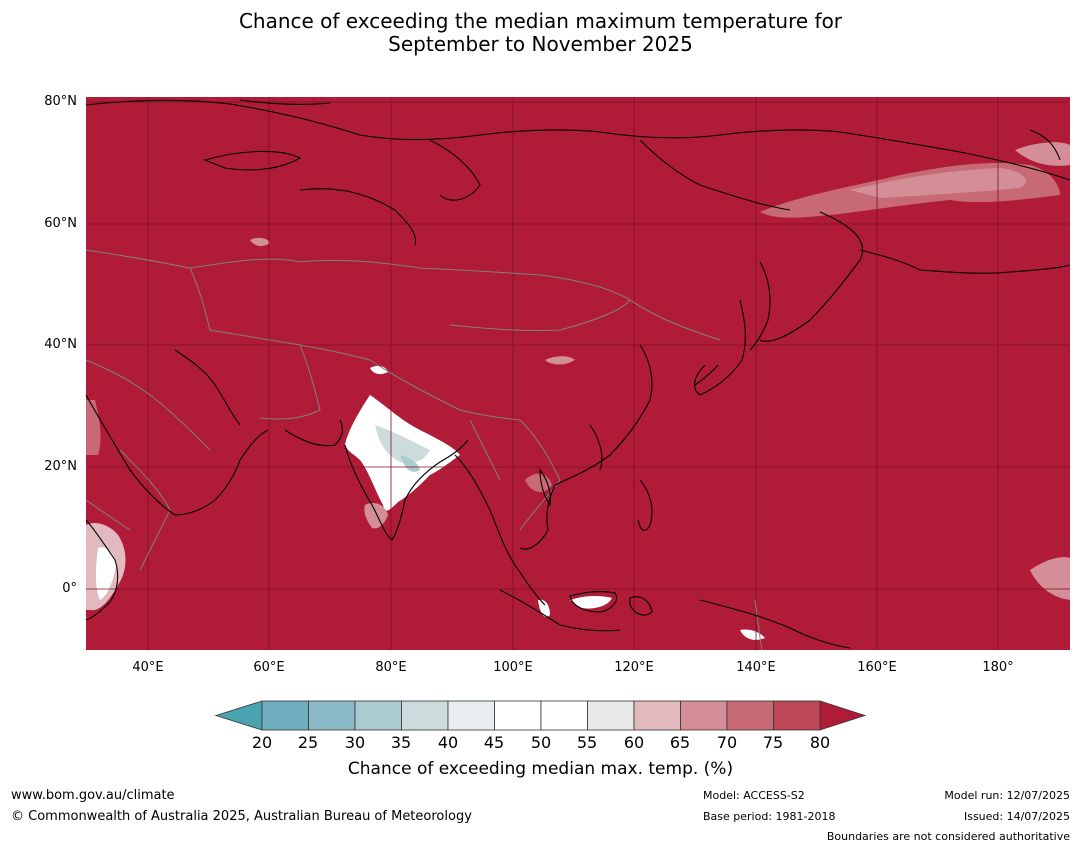  Describe the element at coordinates (634, 667) in the screenshot. I see `longitude-label: 120°E` at that location.